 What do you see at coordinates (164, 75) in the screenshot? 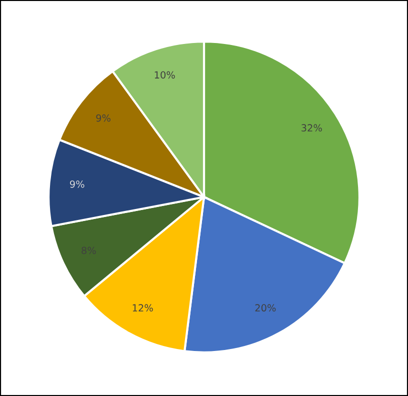
I see `data-label: 10%` at bounding box center [164, 75].